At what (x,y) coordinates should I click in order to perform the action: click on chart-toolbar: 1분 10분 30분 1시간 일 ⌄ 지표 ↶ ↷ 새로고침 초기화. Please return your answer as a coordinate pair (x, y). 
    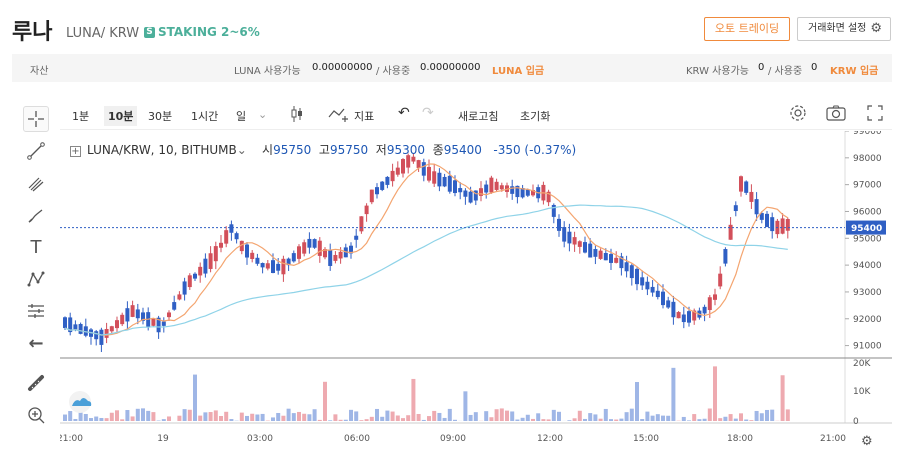
    Looking at the image, I should click on (476, 115).